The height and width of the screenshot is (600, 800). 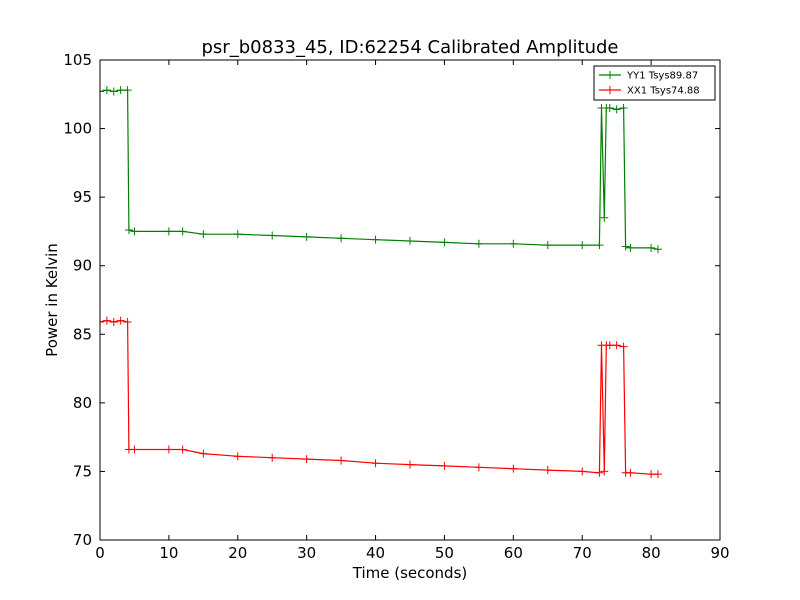 What do you see at coordinates (651, 553) in the screenshot?
I see `x-tick-label: 80` at bounding box center [651, 553].